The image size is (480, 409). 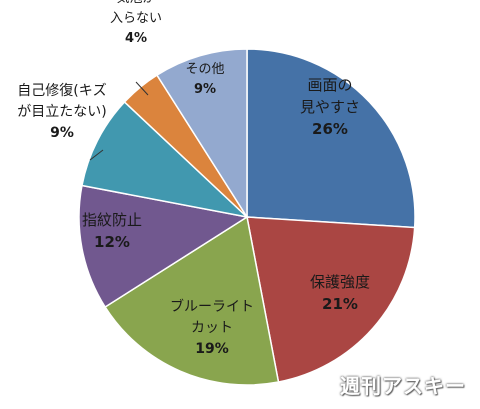 What do you see at coordinates (112, 231) in the screenshot?
I see `slice-label-3: 指紋防止 12%` at bounding box center [112, 231].